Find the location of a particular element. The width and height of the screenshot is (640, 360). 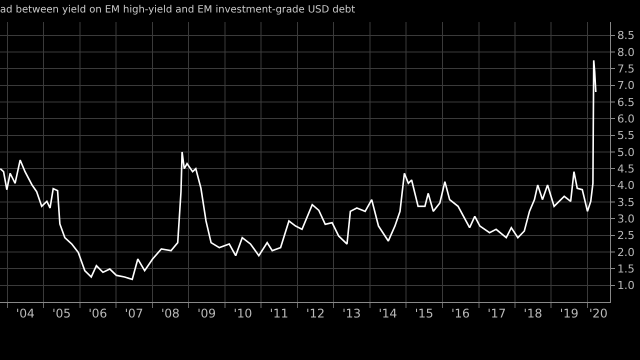

x-tick-label: '11 is located at coordinates (279, 313).